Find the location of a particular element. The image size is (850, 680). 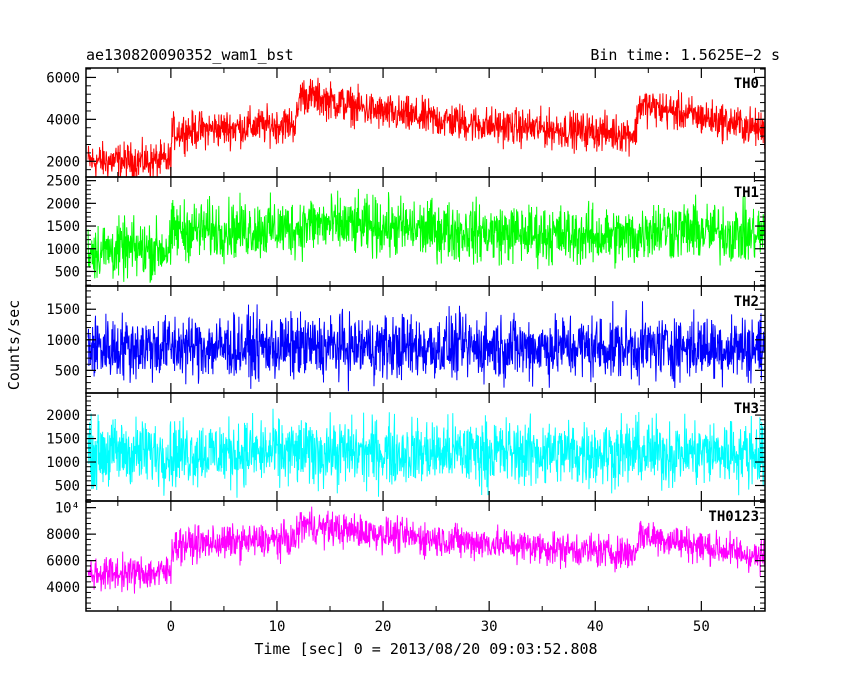

panel-th0123: 4000 6000 8000 10⁴ TH0123 is located at coordinates (406, 556).